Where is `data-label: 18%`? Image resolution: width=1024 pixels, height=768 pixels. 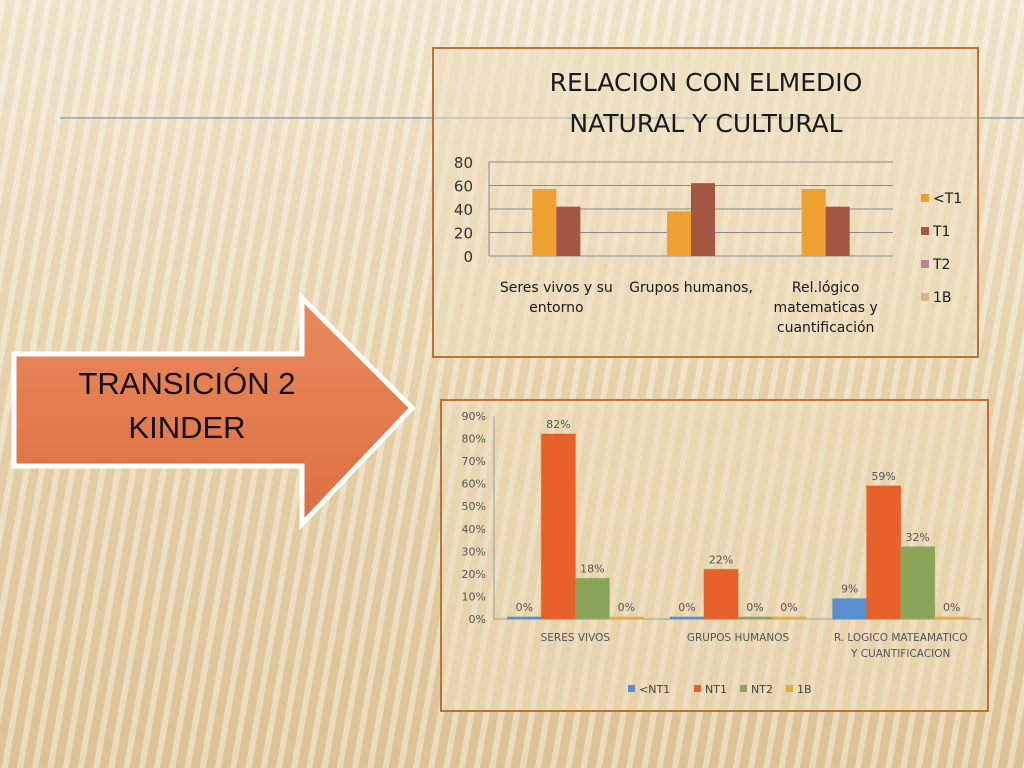
data-label: 18% is located at coordinates (592, 568).